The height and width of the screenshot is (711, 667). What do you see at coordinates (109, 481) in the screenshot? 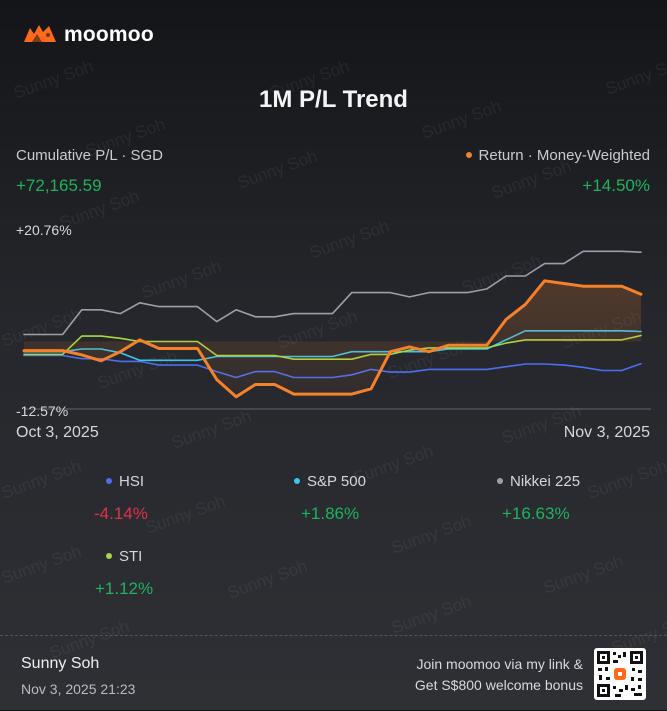
I see `hsi-dot` at bounding box center [109, 481].